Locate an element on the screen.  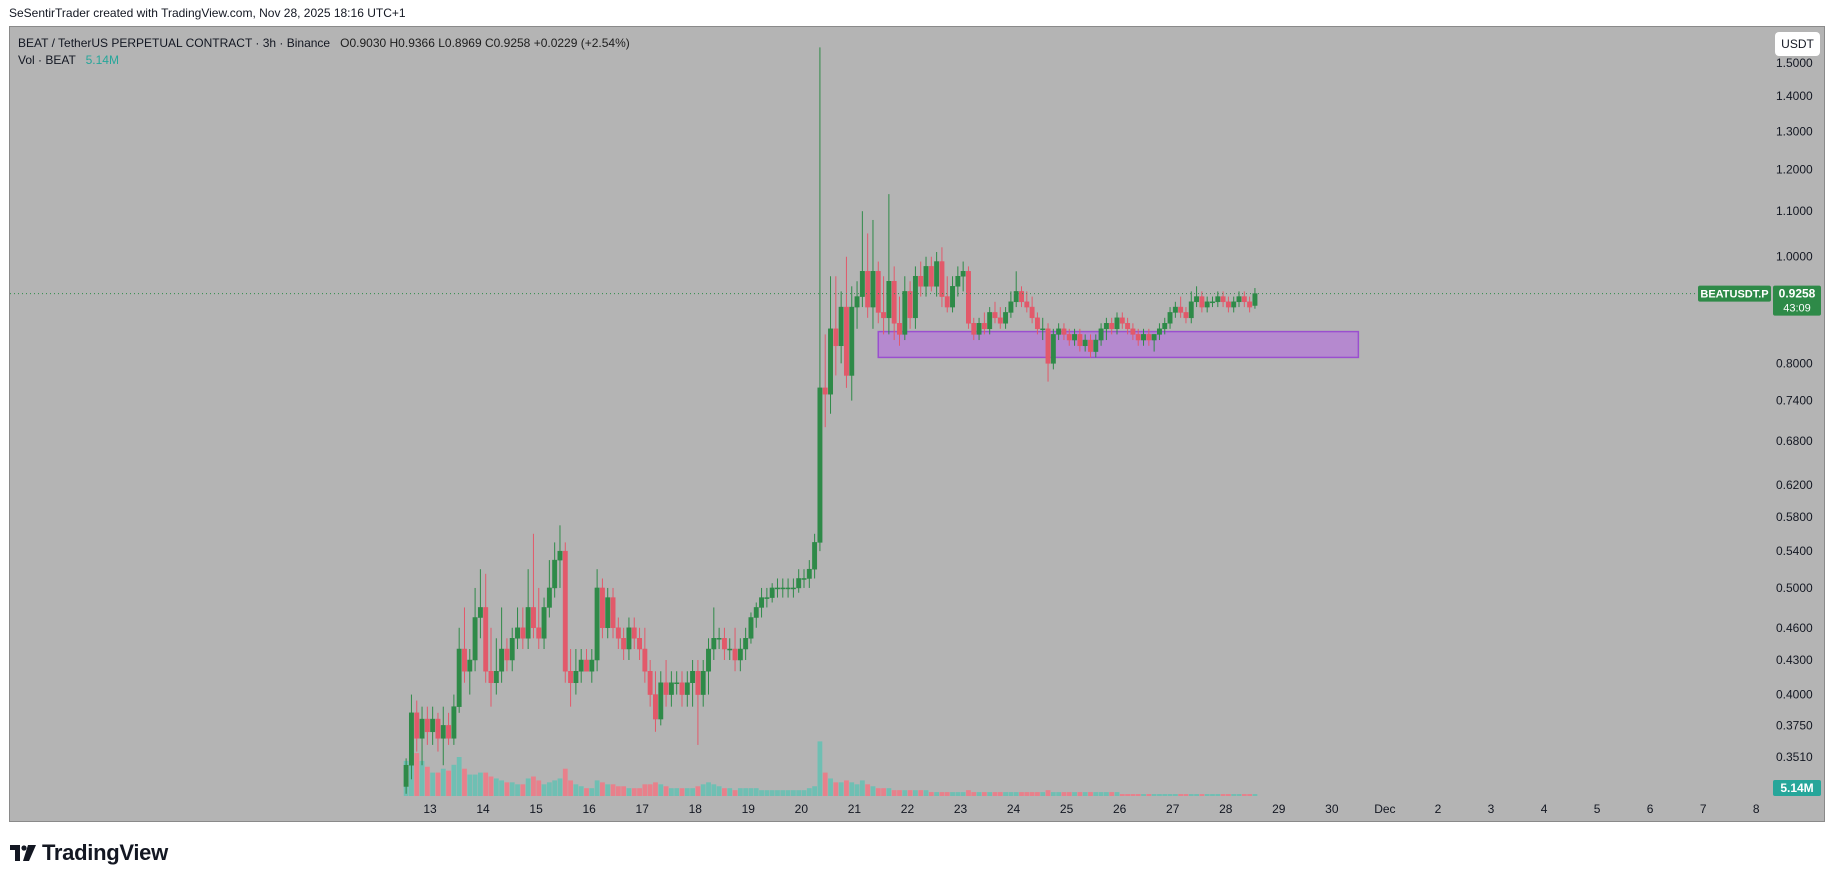
tradingview-logo-icon is located at coordinates (23, 853).